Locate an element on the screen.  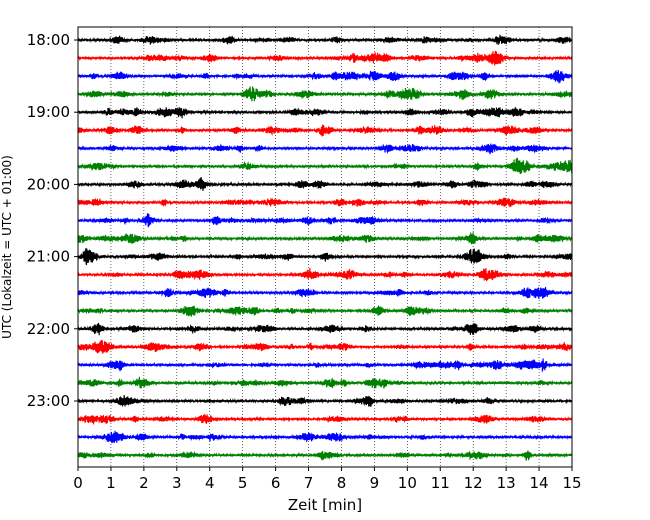
x-axis-label: Zeit [min] is located at coordinates (325, 505).